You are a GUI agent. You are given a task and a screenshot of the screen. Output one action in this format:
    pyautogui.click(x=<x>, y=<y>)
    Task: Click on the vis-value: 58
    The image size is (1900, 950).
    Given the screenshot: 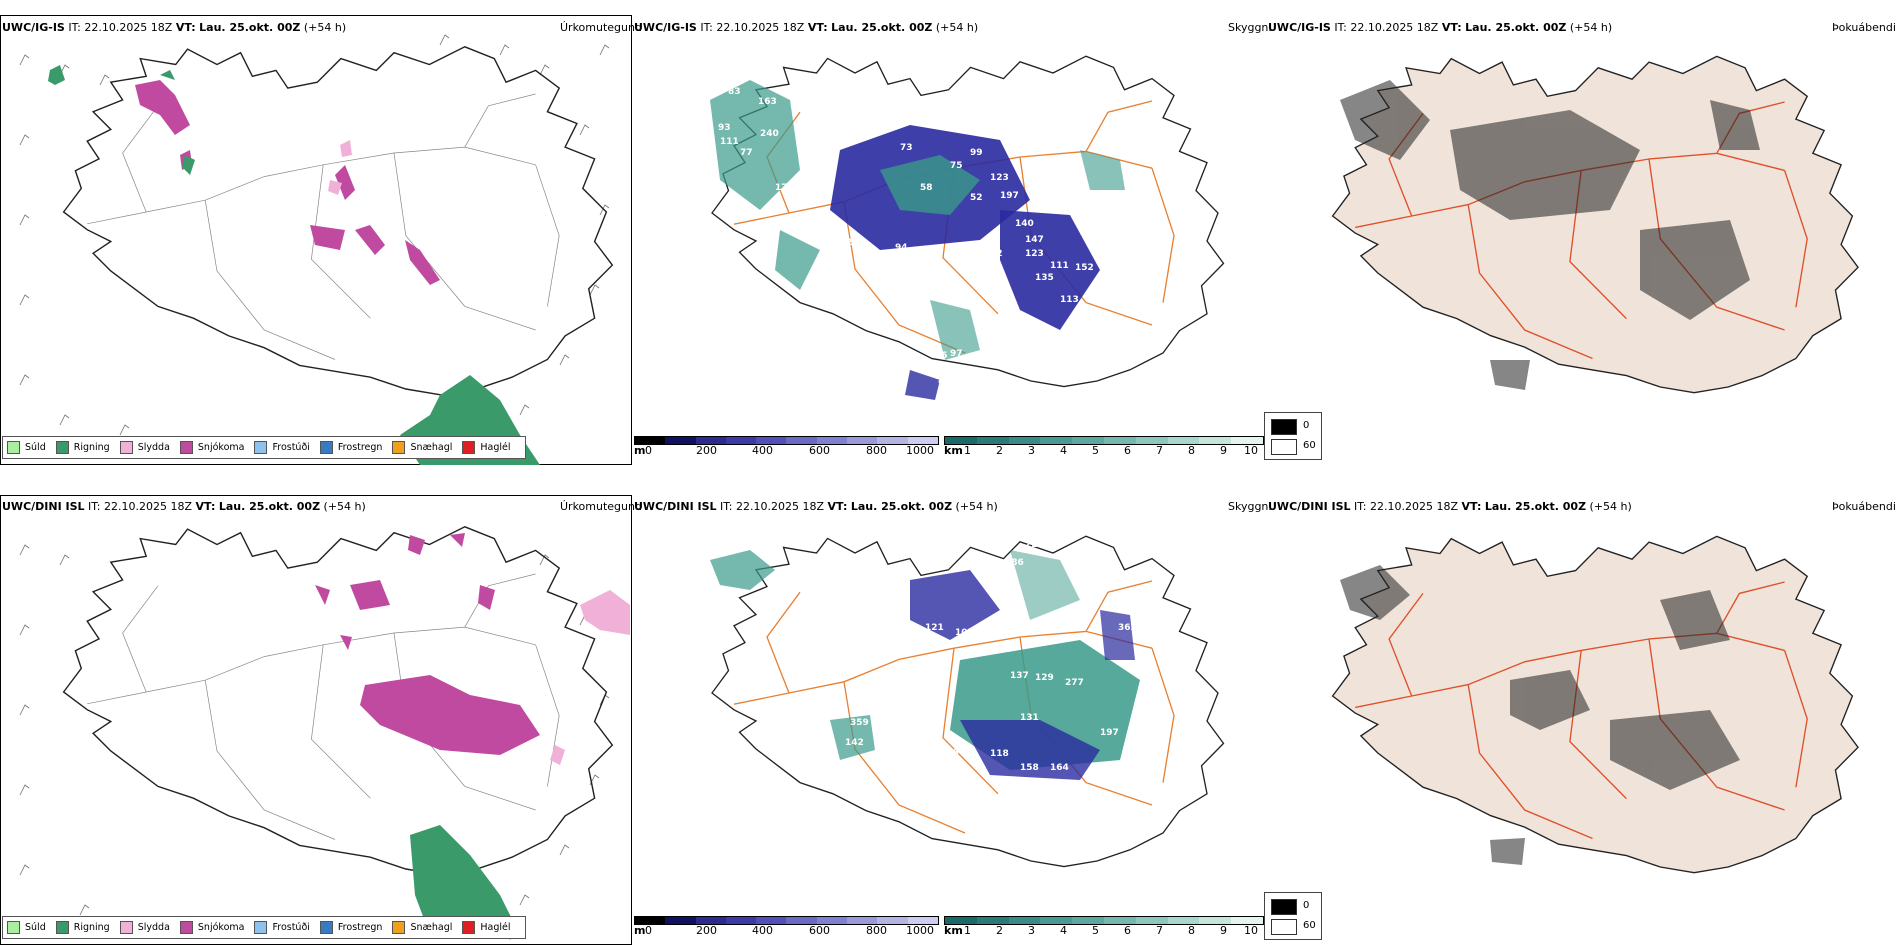 What is the action you would take?
    pyautogui.click(x=926, y=188)
    